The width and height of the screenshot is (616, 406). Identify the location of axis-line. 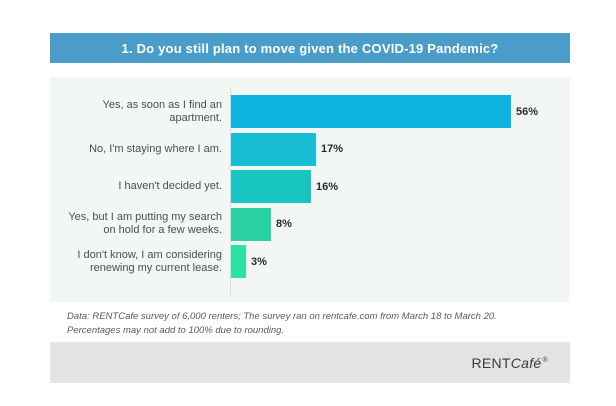
(230, 191).